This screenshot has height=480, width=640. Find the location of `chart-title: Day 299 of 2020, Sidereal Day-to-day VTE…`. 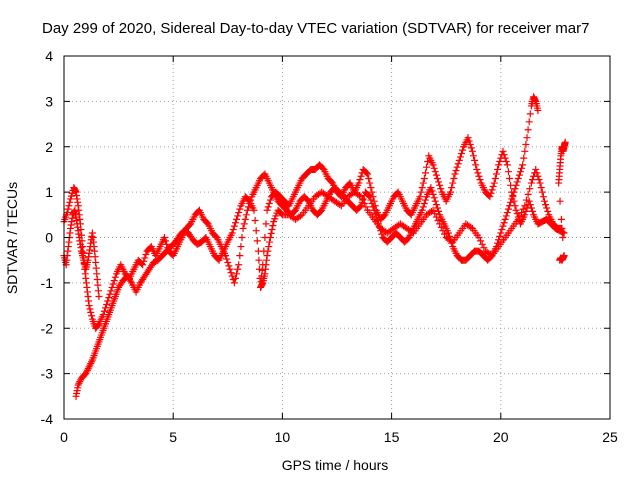

chart-title: Day 299 of 2020, Sidereal Day-to-day VTE… is located at coordinates (315, 28).